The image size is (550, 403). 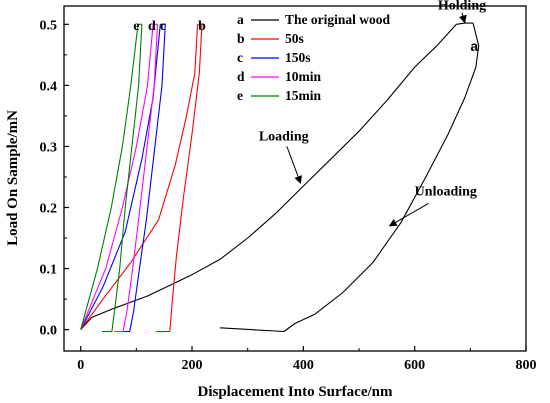 I want to click on annotation-arrow-holding, so click(x=463, y=18).